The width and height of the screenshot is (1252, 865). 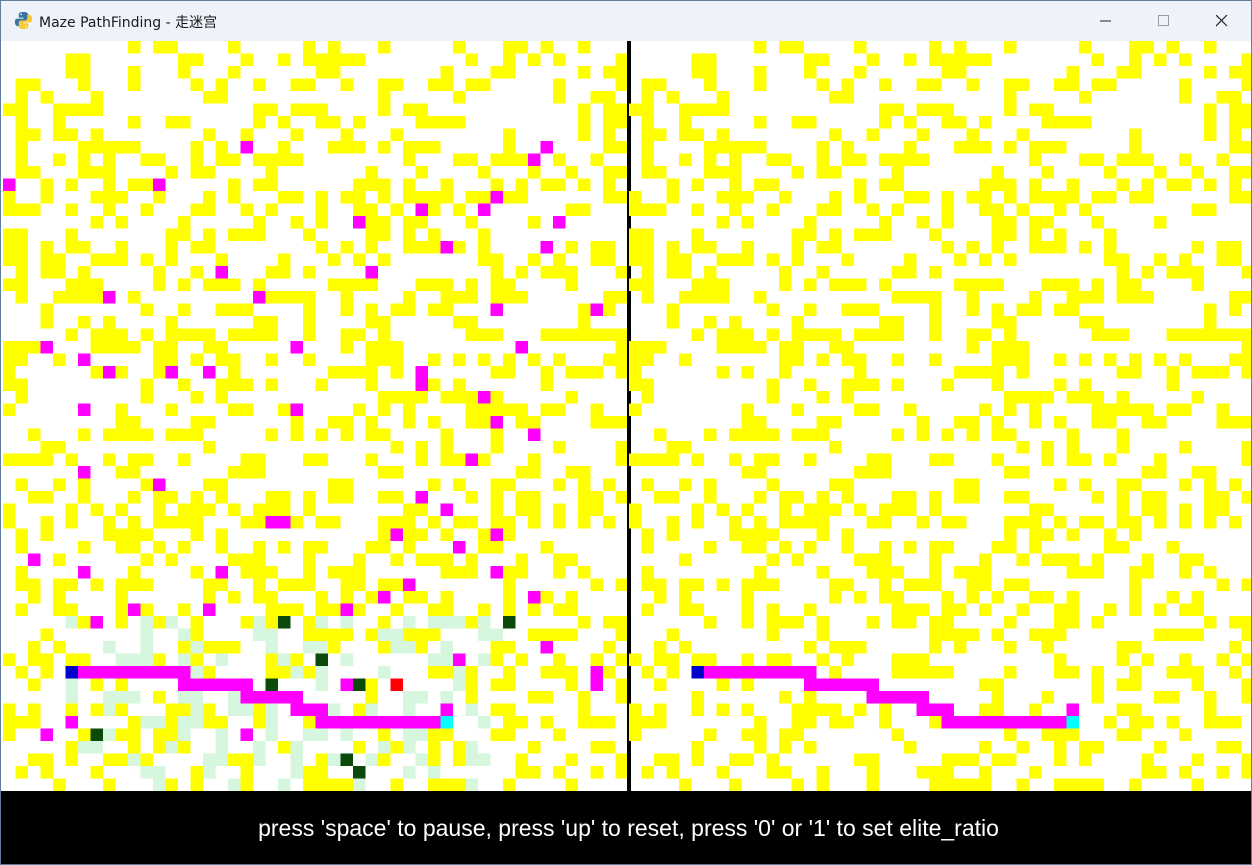 I want to click on title-bar: Maze PathFinding - 走迷宫, so click(x=626, y=21).